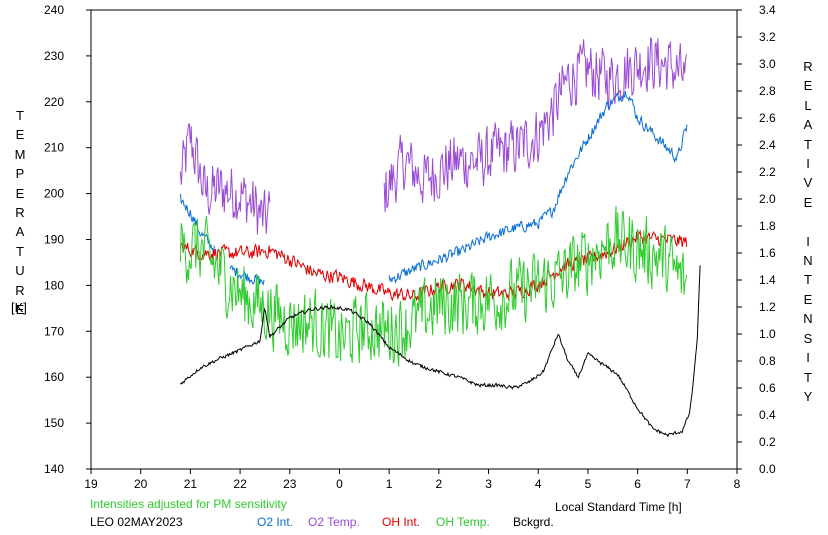 The image size is (828, 535). I want to click on x-tick-label: 0, so click(339, 484).